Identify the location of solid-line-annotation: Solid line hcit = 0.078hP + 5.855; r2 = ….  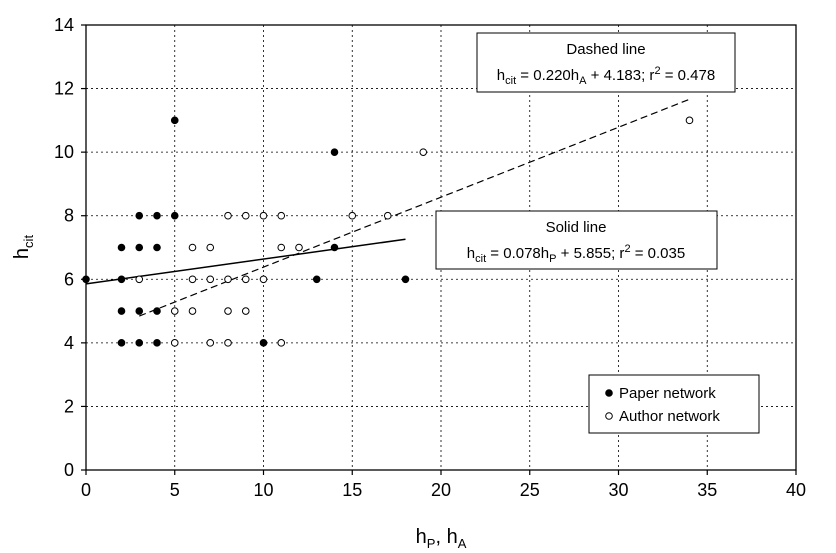
(576, 240).